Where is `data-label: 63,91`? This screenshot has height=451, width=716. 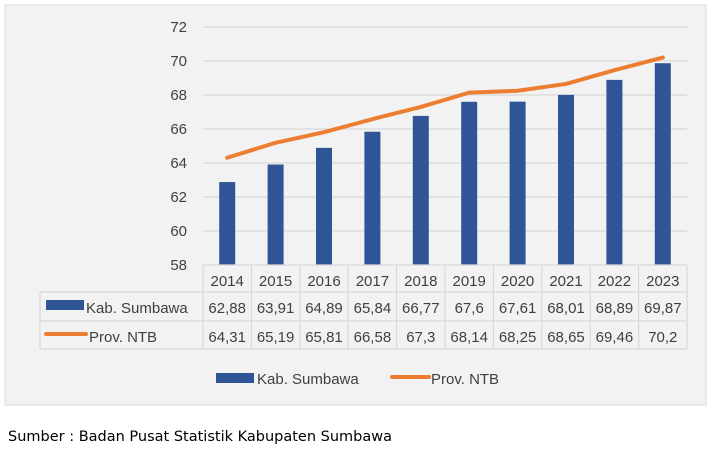 data-label: 63,91 is located at coordinates (276, 308).